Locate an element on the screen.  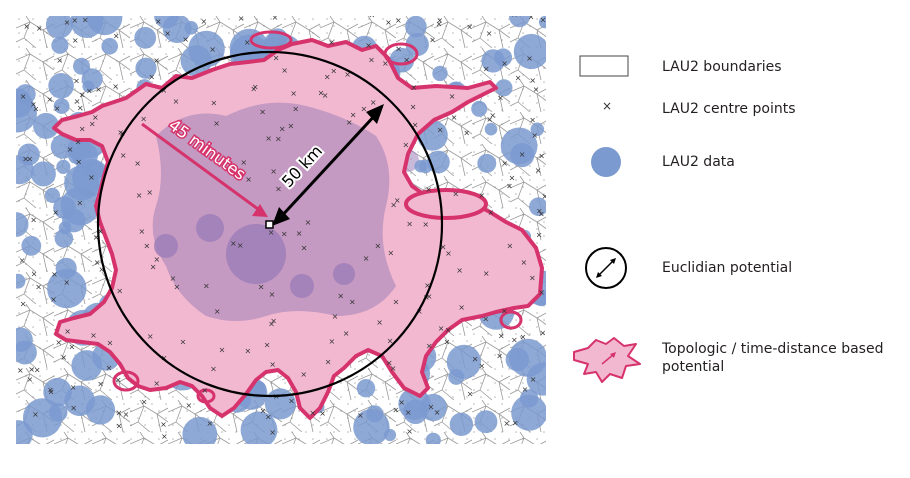
legend-item-centres: × LAU2 centre points is located at coordinates (736, 114).